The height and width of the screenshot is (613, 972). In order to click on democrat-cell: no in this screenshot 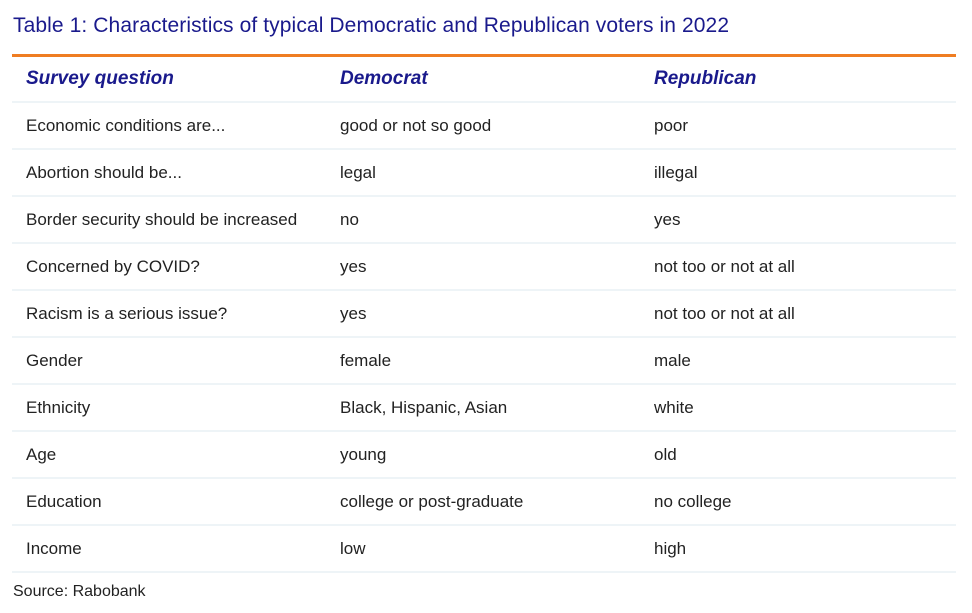, I will do `click(349, 219)`.